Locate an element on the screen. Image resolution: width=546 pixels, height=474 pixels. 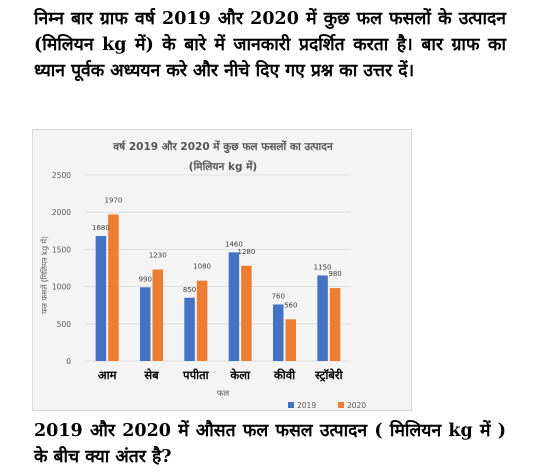
data-label: 760 is located at coordinates (278, 296).